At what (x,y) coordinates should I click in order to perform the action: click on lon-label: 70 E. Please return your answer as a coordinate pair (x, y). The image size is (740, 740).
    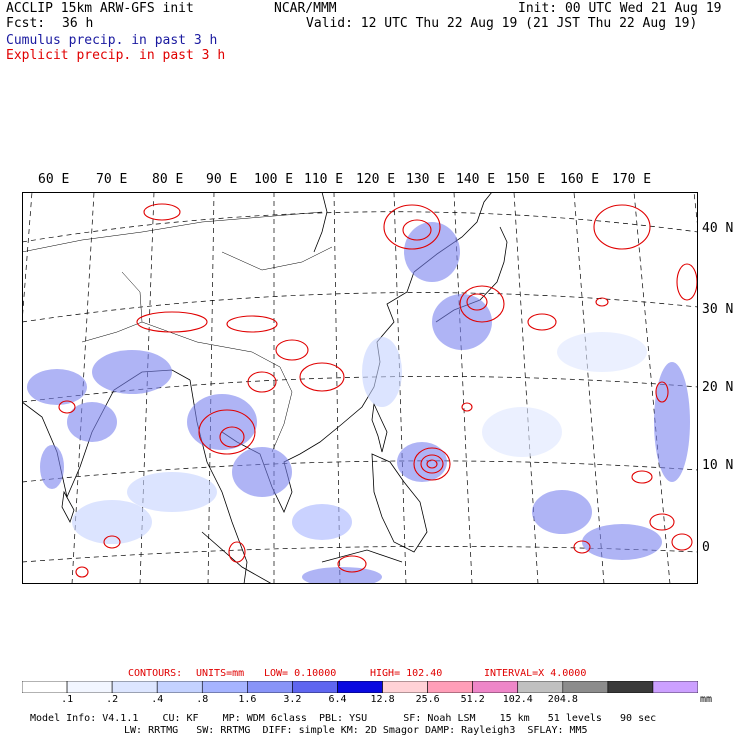
    Looking at the image, I should click on (112, 179).